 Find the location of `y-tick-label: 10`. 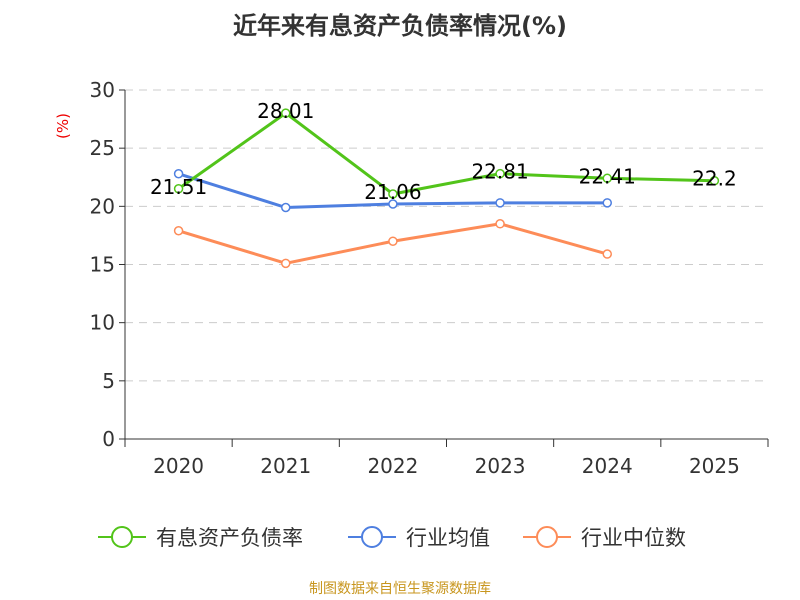

y-tick-label: 10 is located at coordinates (102, 323).